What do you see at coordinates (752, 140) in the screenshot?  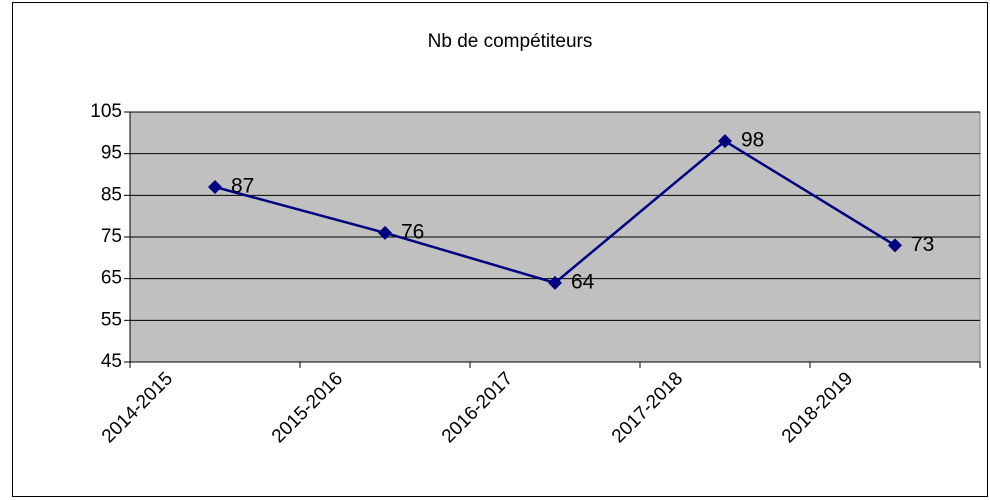 I see `data-label: 98` at bounding box center [752, 140].